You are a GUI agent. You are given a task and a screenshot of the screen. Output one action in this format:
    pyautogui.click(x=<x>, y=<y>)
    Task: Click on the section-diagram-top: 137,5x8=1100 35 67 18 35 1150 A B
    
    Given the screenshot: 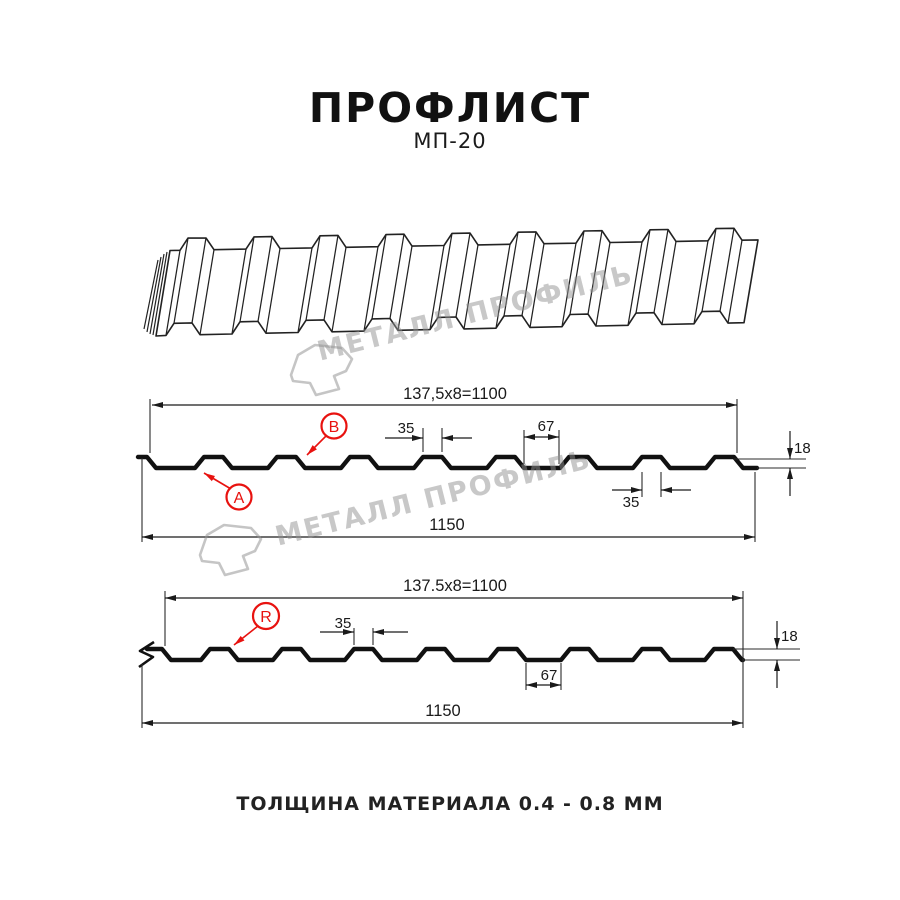 What is the action you would take?
    pyautogui.click(x=473, y=463)
    